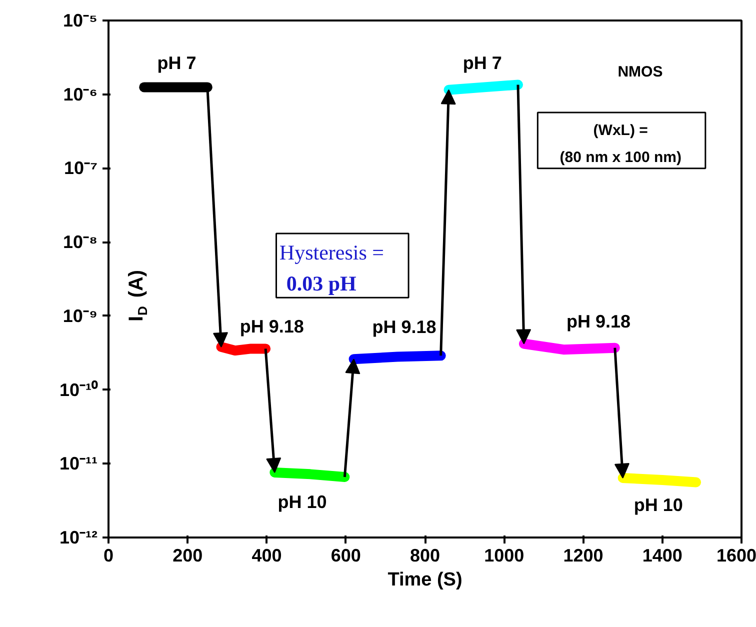 This screenshot has width=756, height=627. Describe the element at coordinates (267, 556) in the screenshot. I see `x-tick-label: 400` at that location.